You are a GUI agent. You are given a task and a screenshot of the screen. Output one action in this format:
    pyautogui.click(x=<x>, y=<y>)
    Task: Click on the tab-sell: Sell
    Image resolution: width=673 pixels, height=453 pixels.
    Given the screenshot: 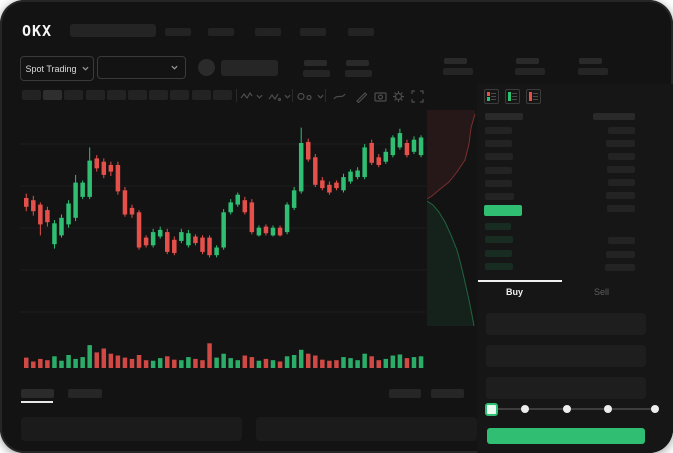 What is the action you would take?
    pyautogui.click(x=602, y=292)
    